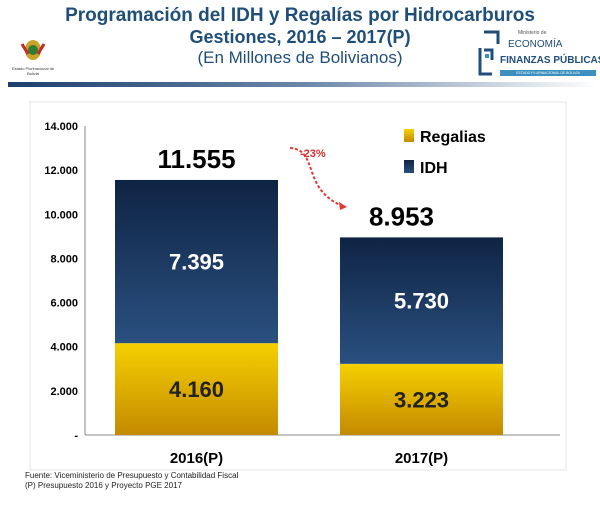 Image resolution: width=600 pixels, height=506 pixels. What do you see at coordinates (421, 458) in the screenshot?
I see `x-tick-label: 2017(P)` at bounding box center [421, 458].